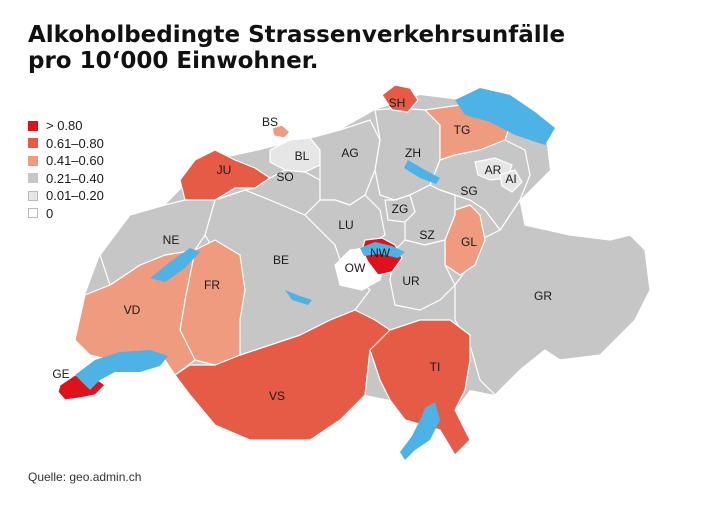 The height and width of the screenshot is (507, 710). What do you see at coordinates (543, 296) in the screenshot?
I see `canton-label-GR: GR` at bounding box center [543, 296].